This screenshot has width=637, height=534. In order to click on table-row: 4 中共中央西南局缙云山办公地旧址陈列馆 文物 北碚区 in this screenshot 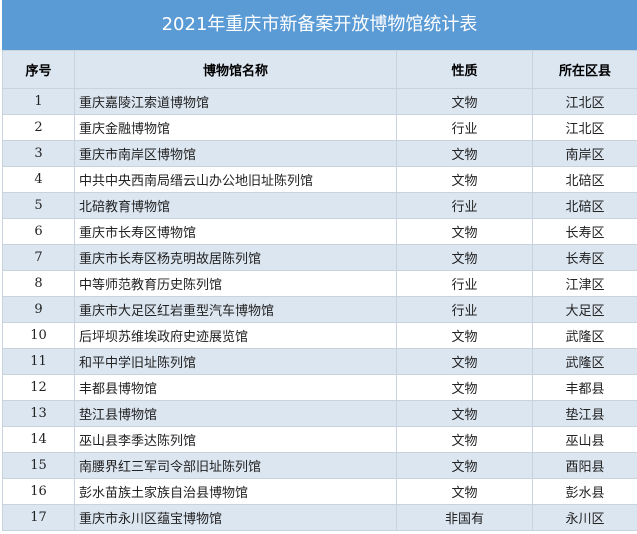, I will do `click(319, 179)`.